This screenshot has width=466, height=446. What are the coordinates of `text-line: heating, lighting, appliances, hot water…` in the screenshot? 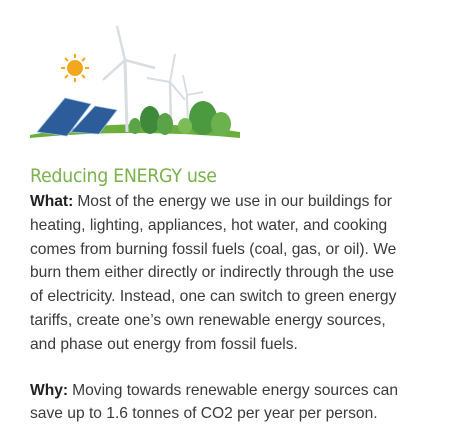 It's located at (245, 226).